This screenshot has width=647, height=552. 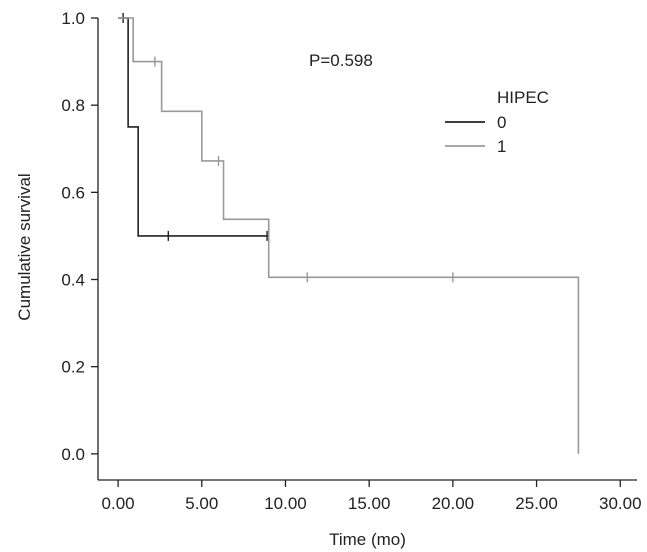 What do you see at coordinates (536, 503) in the screenshot?
I see `x-tick-label: 25.00` at bounding box center [536, 503].